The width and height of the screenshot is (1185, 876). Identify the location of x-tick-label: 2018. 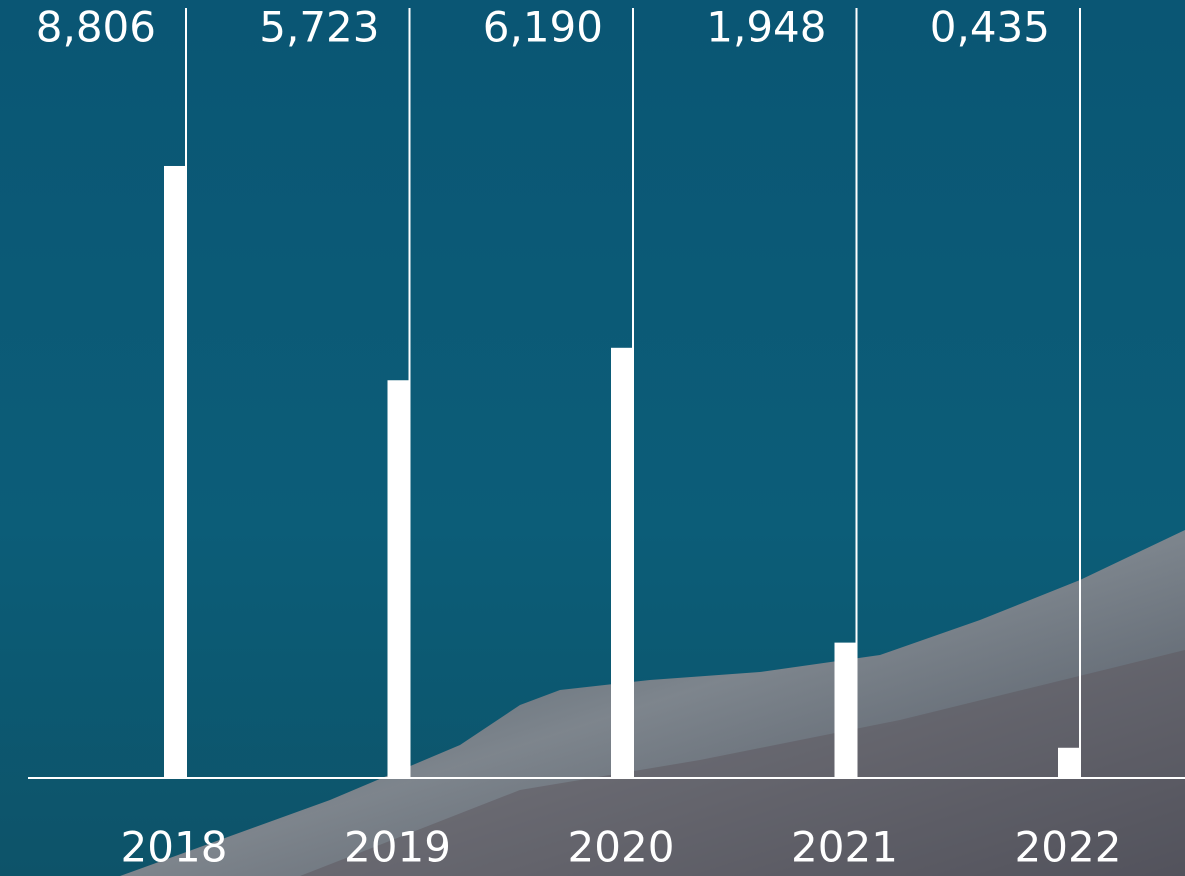
(174, 847).